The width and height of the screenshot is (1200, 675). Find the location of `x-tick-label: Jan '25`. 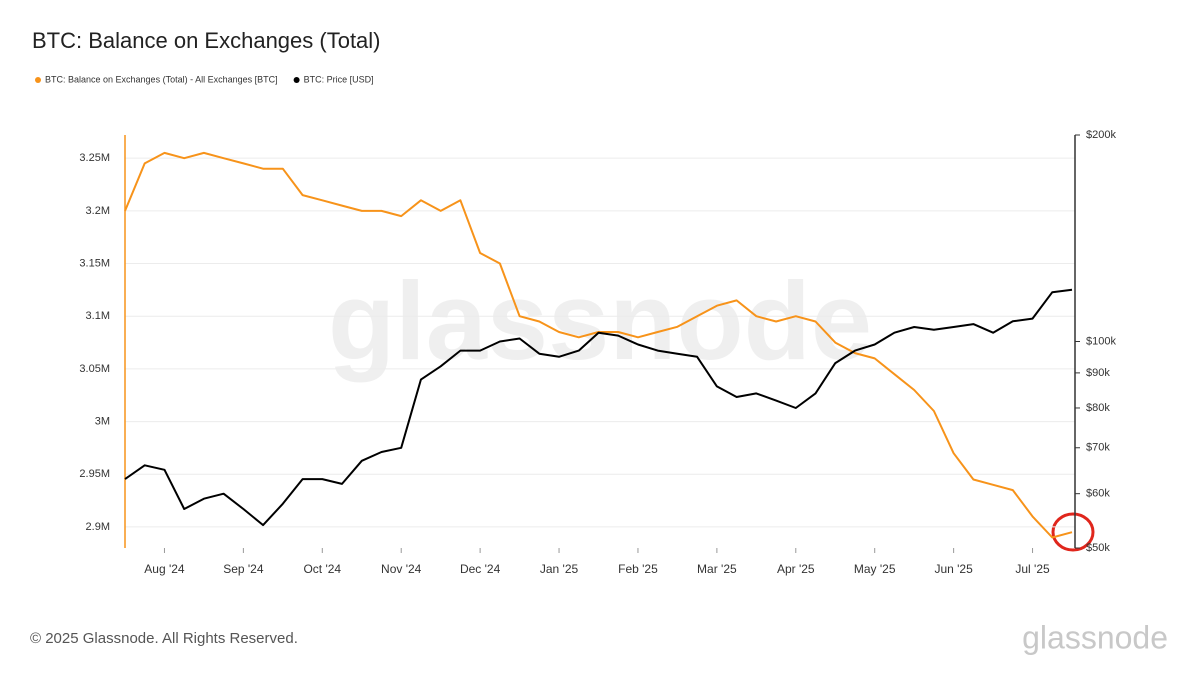

x-tick-label: Jan '25 is located at coordinates (559, 569).